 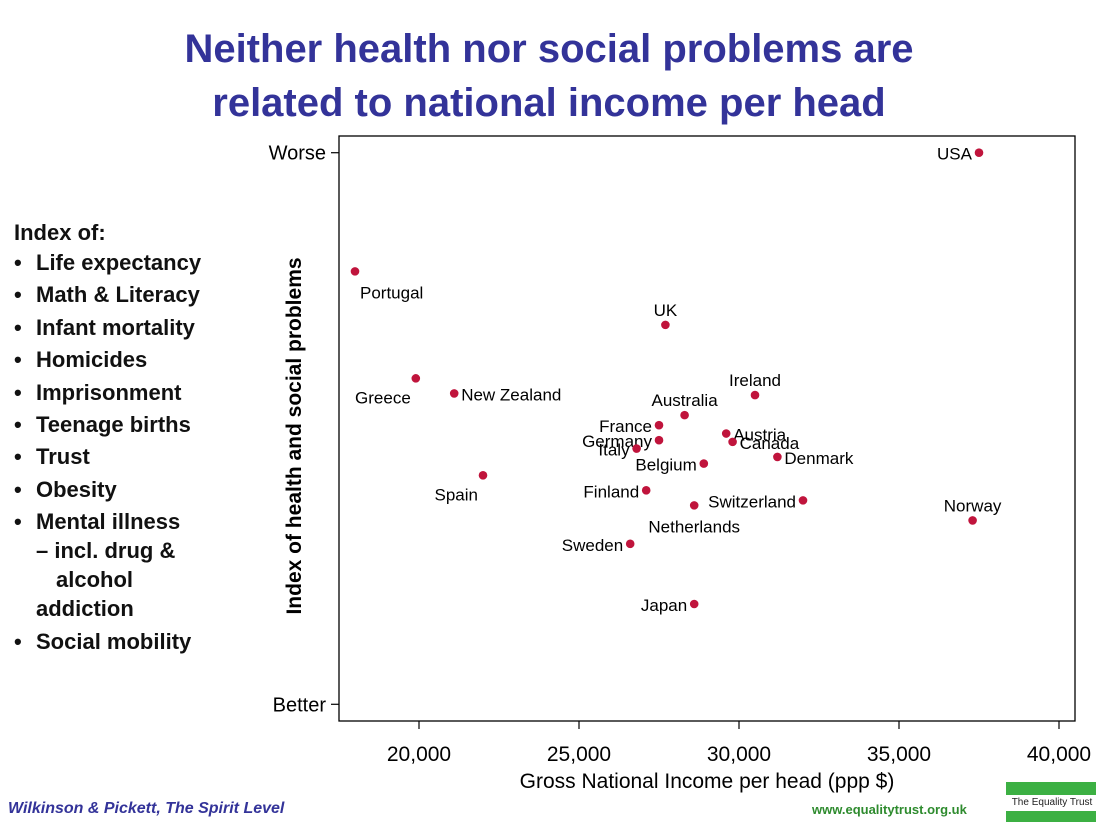 What do you see at coordinates (391, 292) in the screenshot?
I see `point-label-portugal: Portugal` at bounding box center [391, 292].